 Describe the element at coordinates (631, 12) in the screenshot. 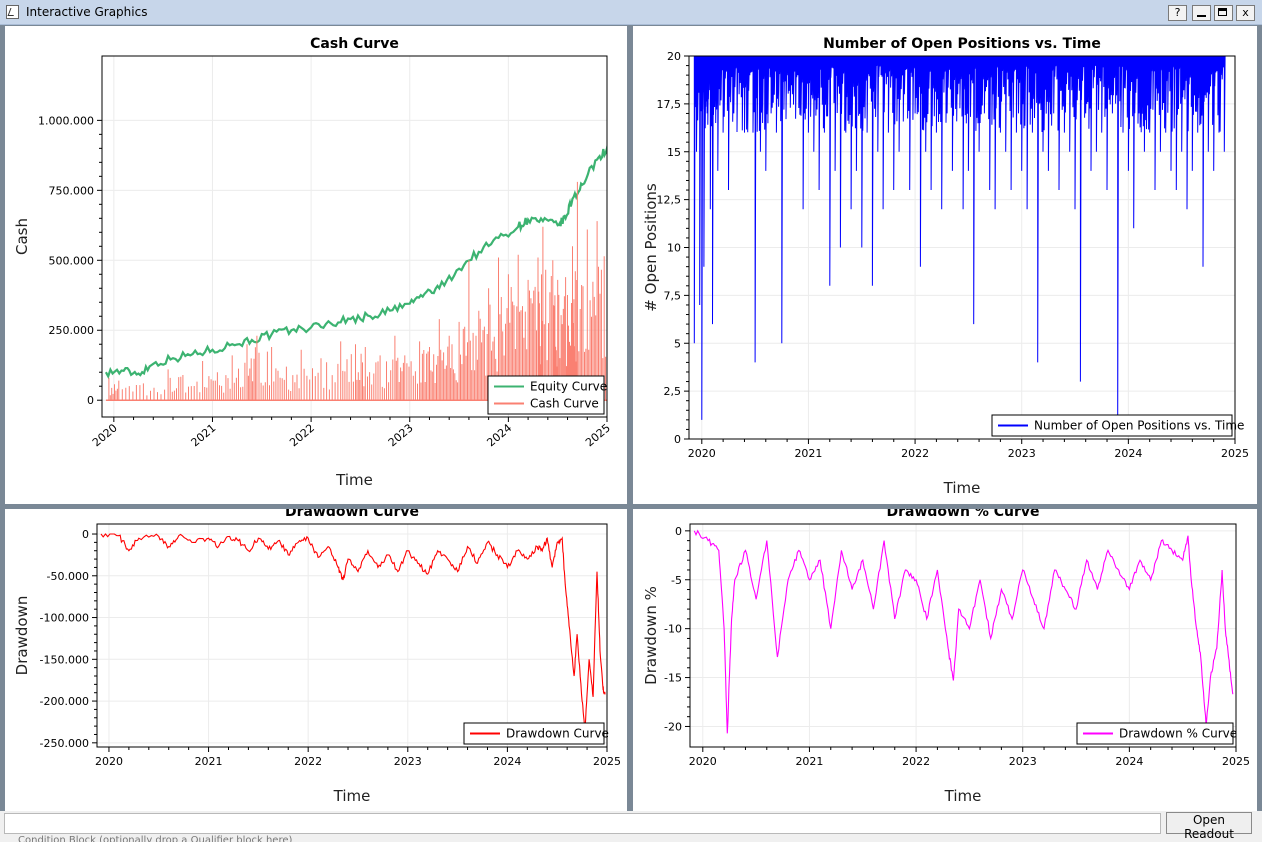

I see `title-bar: Interactive Graphics ? x` at that location.